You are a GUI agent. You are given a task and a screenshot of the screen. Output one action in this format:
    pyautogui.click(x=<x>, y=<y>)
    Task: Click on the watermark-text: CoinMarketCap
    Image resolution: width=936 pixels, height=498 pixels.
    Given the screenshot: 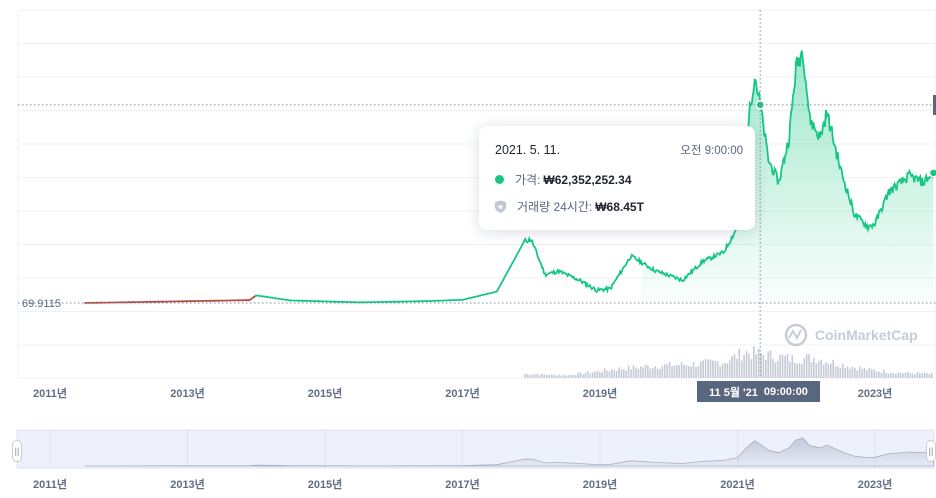 What is the action you would take?
    pyautogui.click(x=866, y=335)
    